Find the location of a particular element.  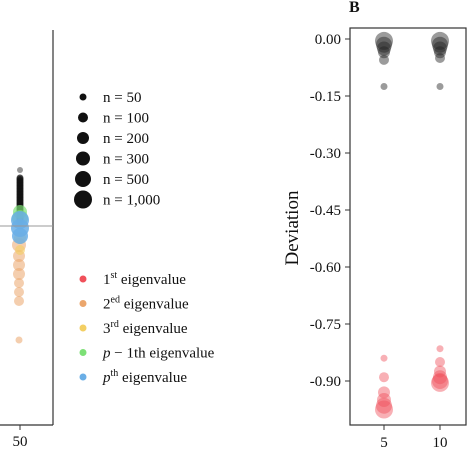

legend-size-label: n = 1,000 is located at coordinates (131, 201).